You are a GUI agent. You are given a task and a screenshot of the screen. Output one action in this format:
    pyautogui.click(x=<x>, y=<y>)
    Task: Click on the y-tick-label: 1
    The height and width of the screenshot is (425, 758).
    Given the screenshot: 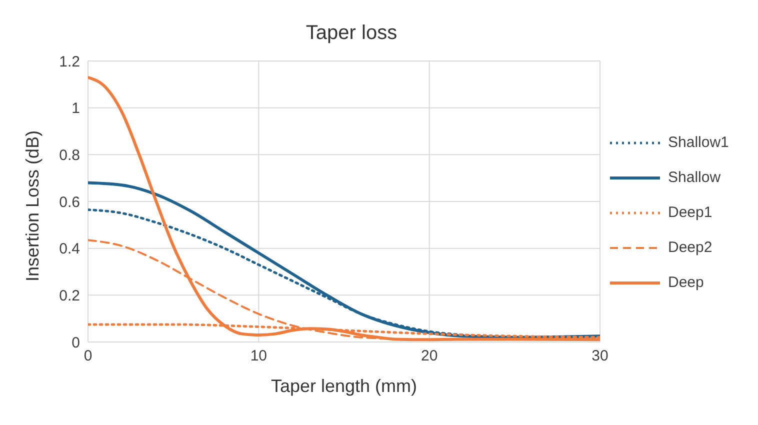 What is the action you would take?
    pyautogui.click(x=76, y=109)
    